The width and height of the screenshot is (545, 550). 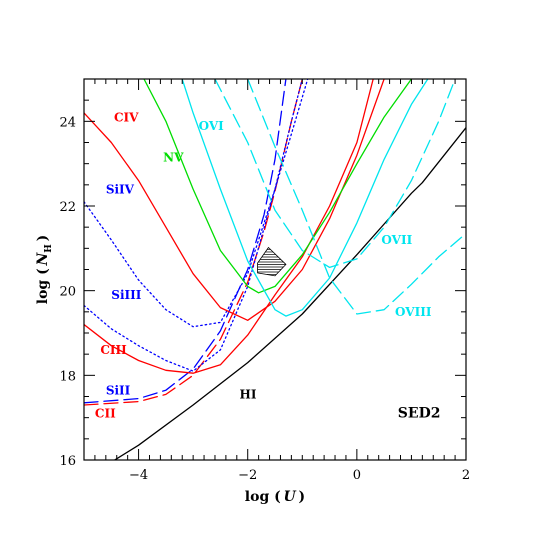 What do you see at coordinates (120, 189) in the screenshot?
I see `label-siiv: SiIV` at bounding box center [120, 189].